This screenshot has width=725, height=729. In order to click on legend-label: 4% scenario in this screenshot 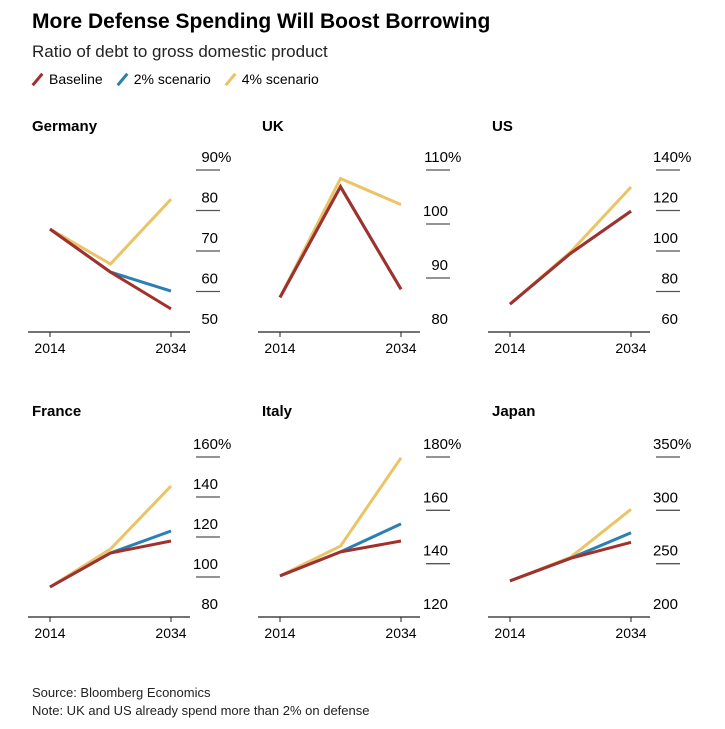, I will do `click(280, 79)`.